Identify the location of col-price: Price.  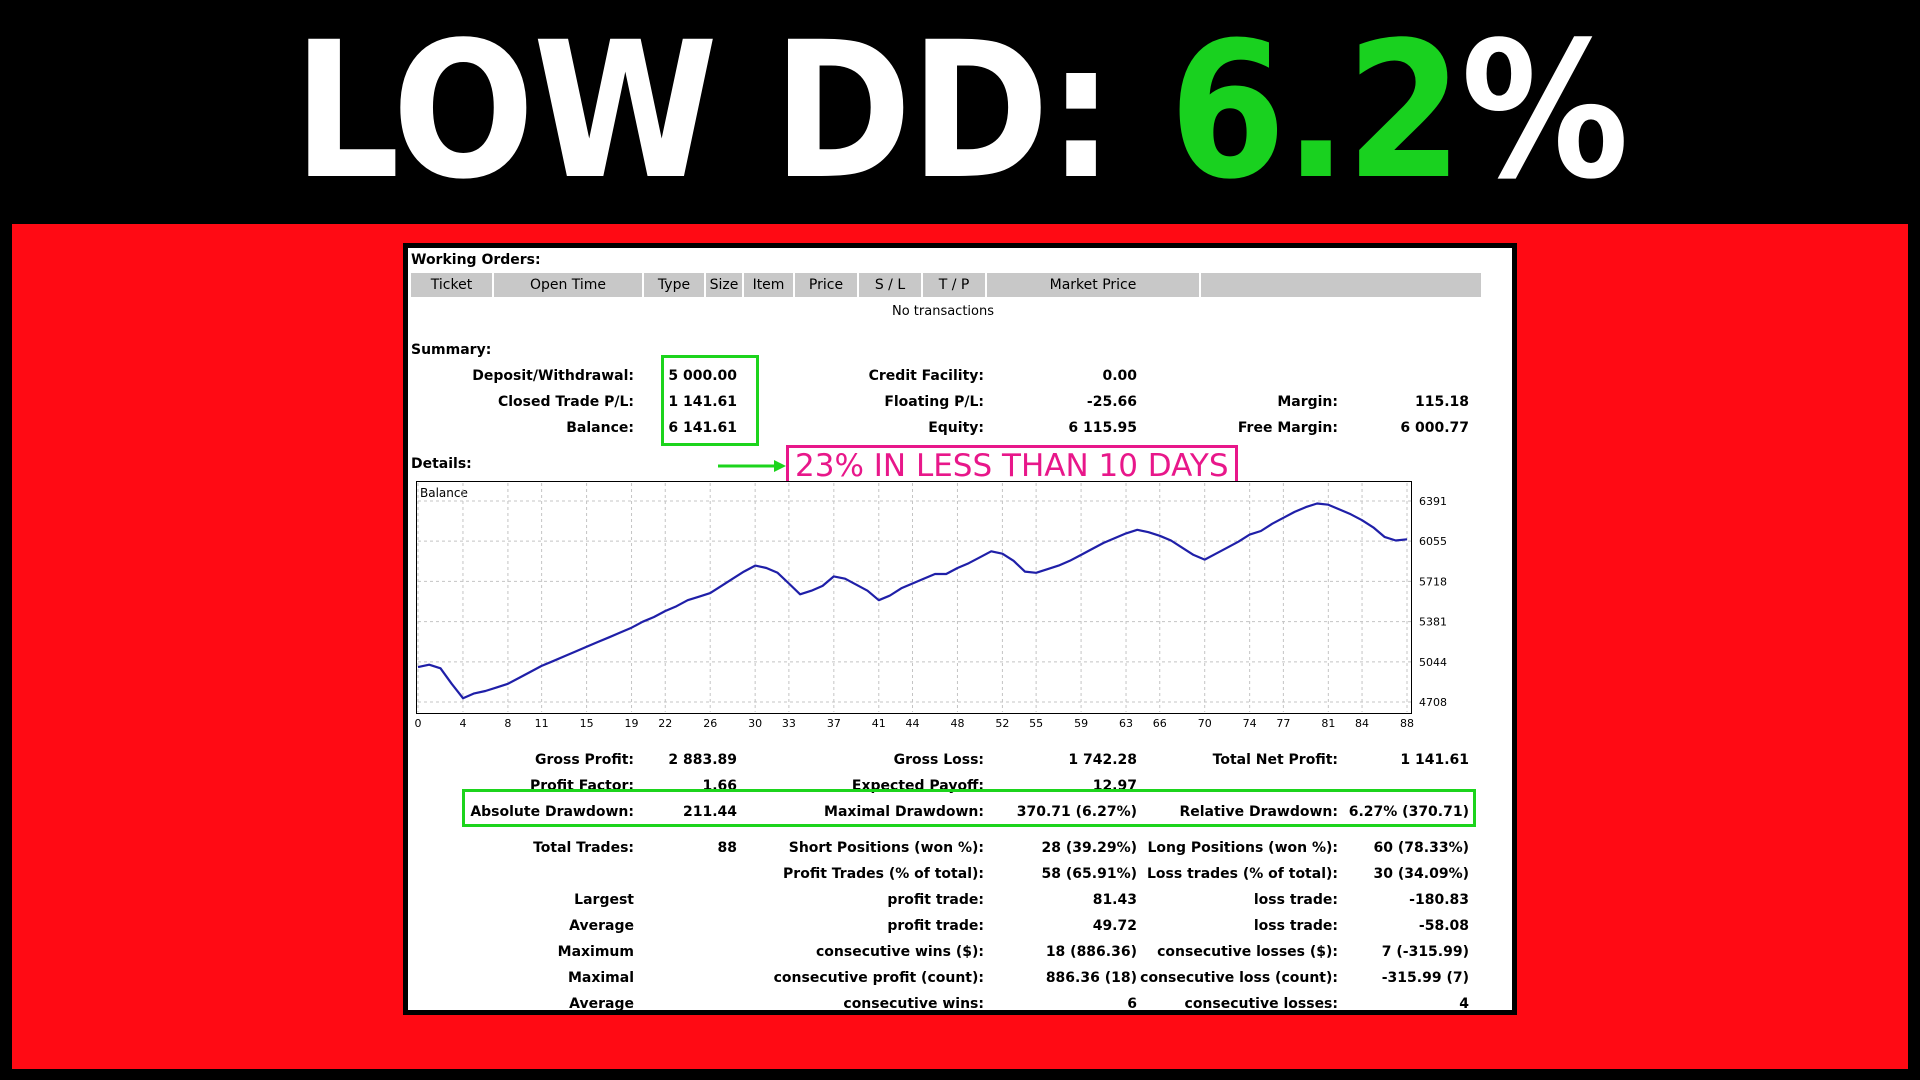
(827, 285).